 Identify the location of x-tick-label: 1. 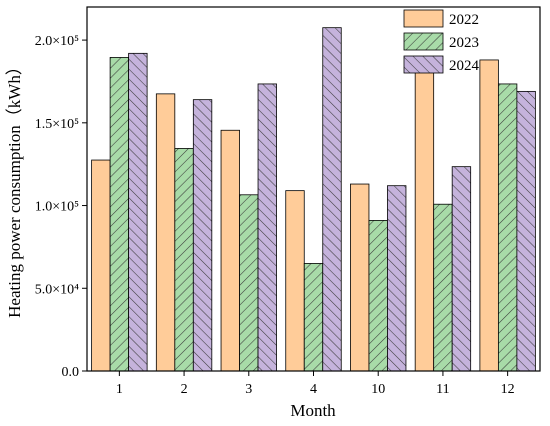
(119, 389).